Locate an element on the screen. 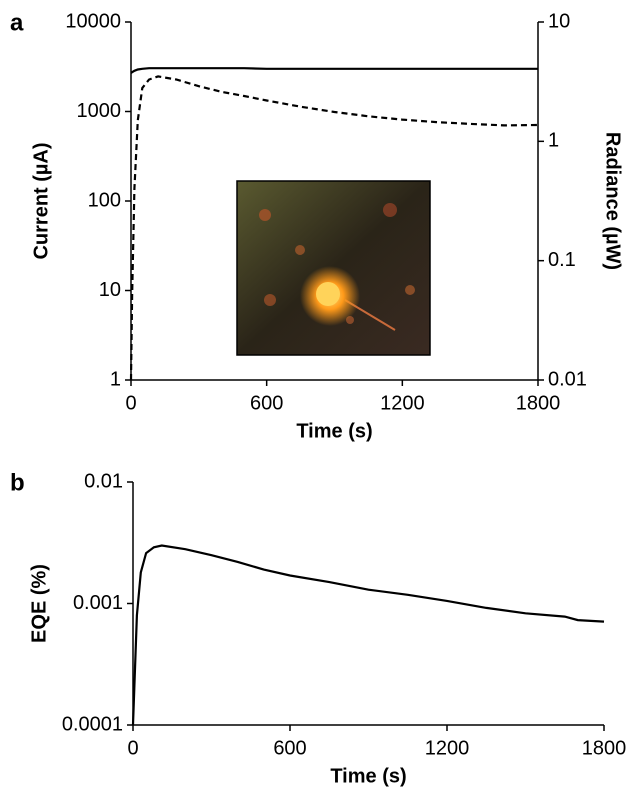 Image resolution: width=636 pixels, height=795 pixels. inset-photo is located at coordinates (333, 268).